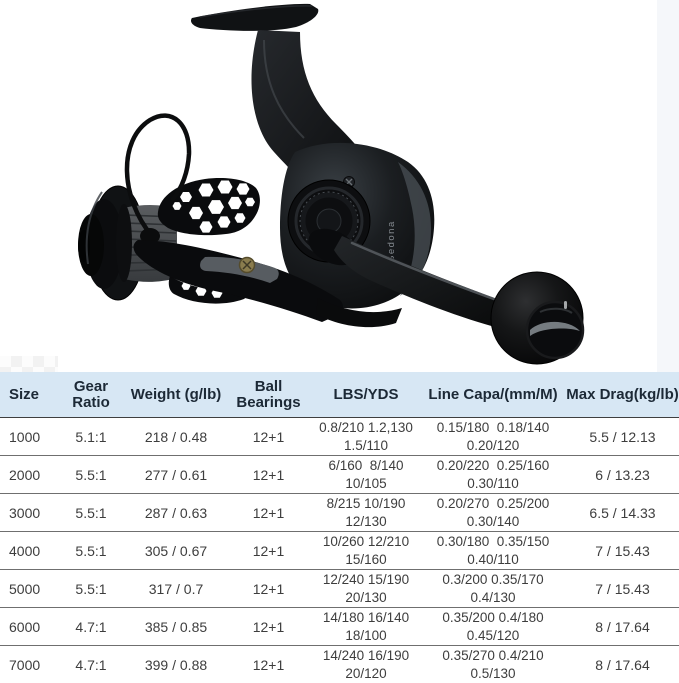  Describe the element at coordinates (493, 394) in the screenshot. I see `header-line-capa: Line Capa/(mm/M)` at that location.